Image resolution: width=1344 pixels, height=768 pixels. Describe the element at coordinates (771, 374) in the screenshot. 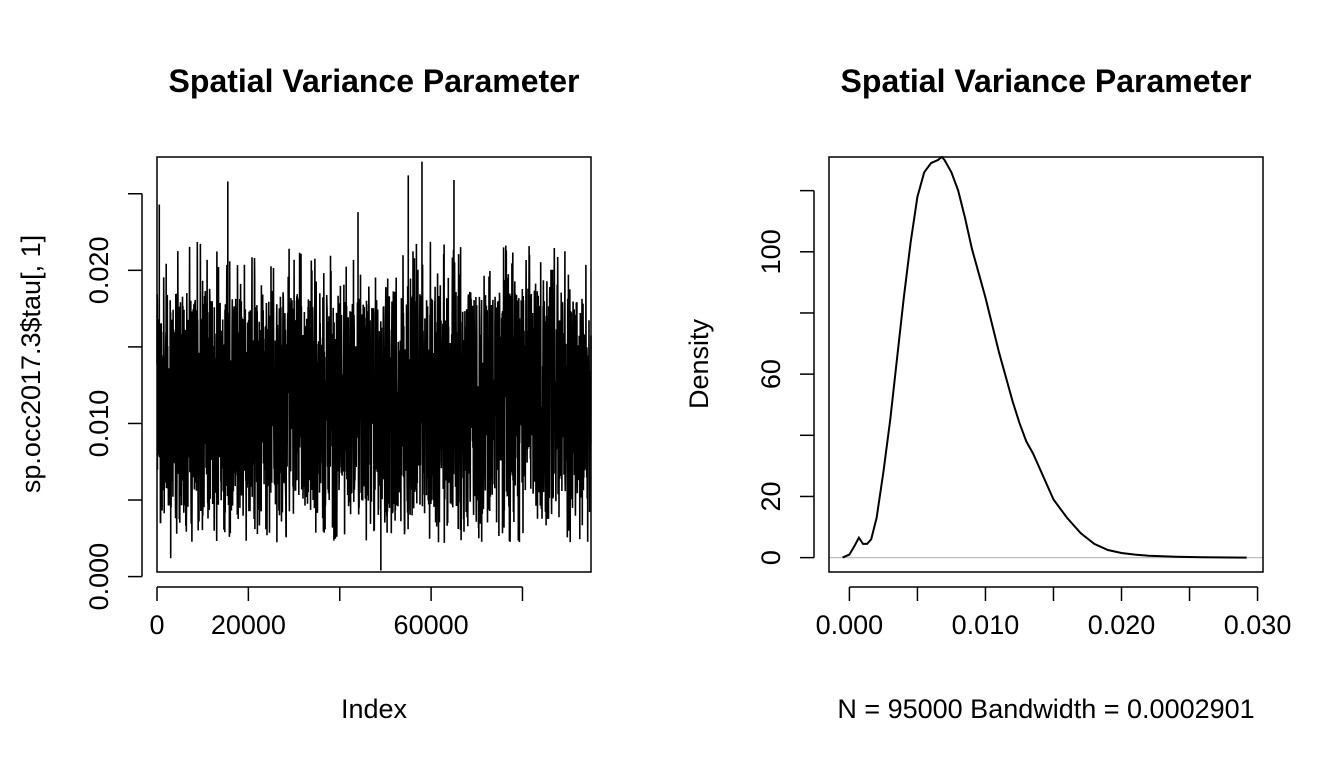

I see `density-y-tick-label: 60` at that location.